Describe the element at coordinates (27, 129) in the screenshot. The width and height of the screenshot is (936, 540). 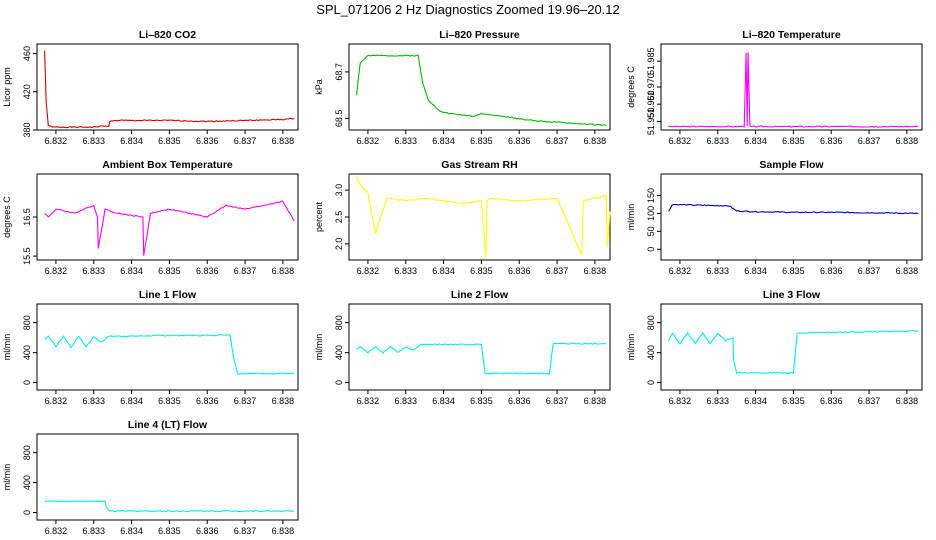
I see `y-tick-label: 380` at that location.